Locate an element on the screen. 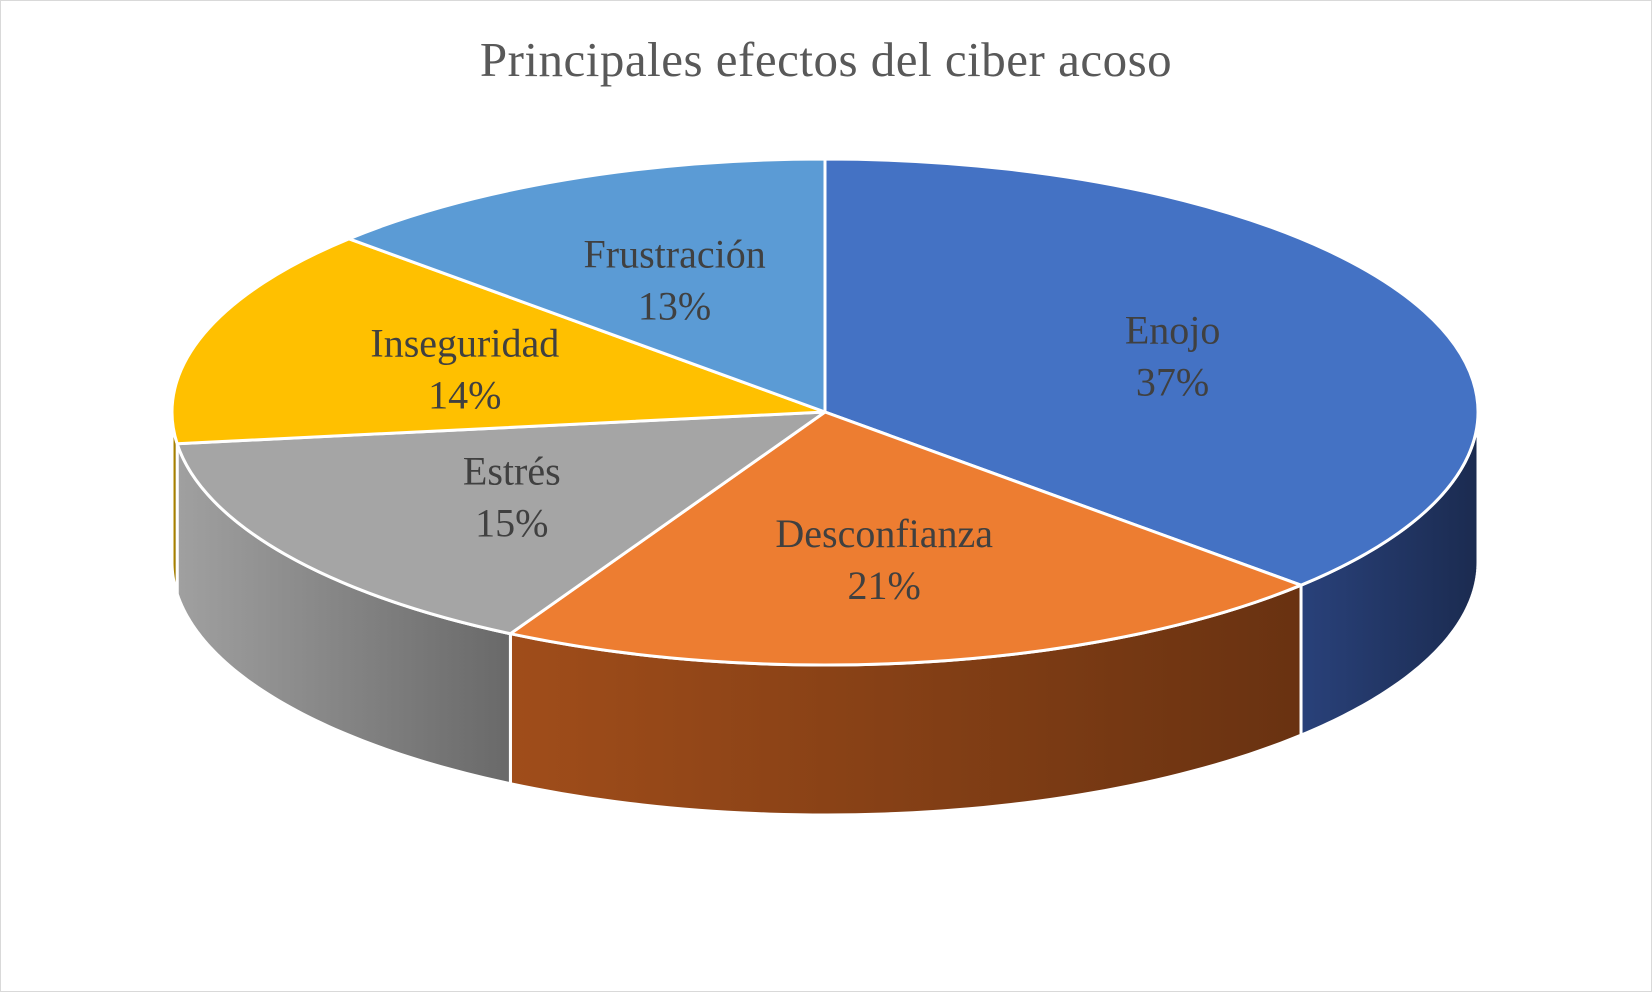 Image resolution: width=1652 pixels, height=992 pixels. pie-slice-frustracion is located at coordinates (587, 285).